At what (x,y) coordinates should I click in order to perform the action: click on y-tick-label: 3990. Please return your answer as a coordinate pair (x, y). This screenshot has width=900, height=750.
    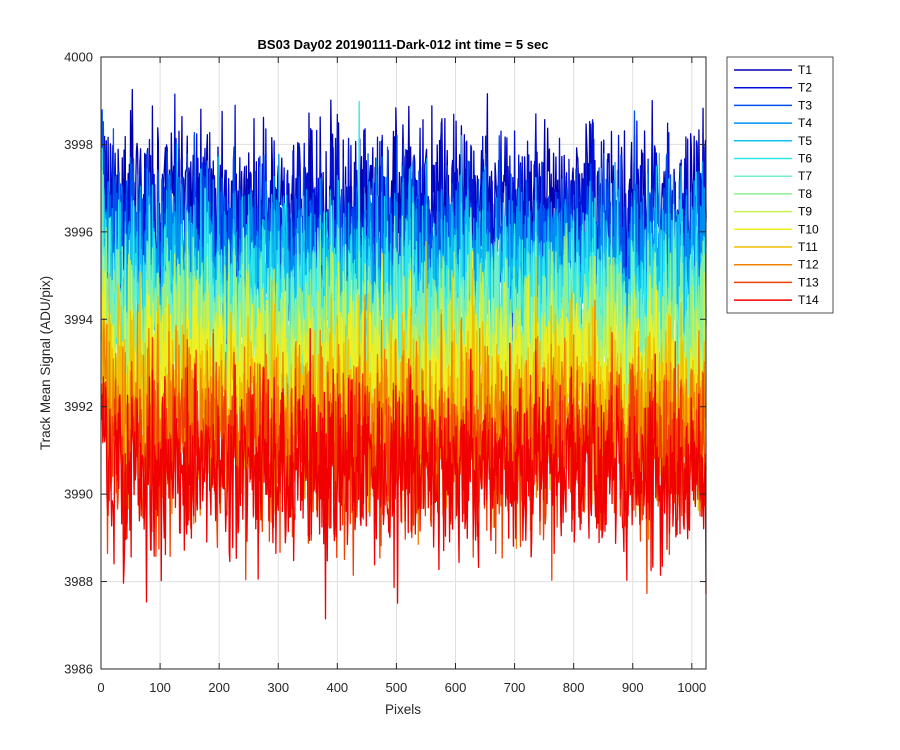
    Looking at the image, I should click on (78, 494).